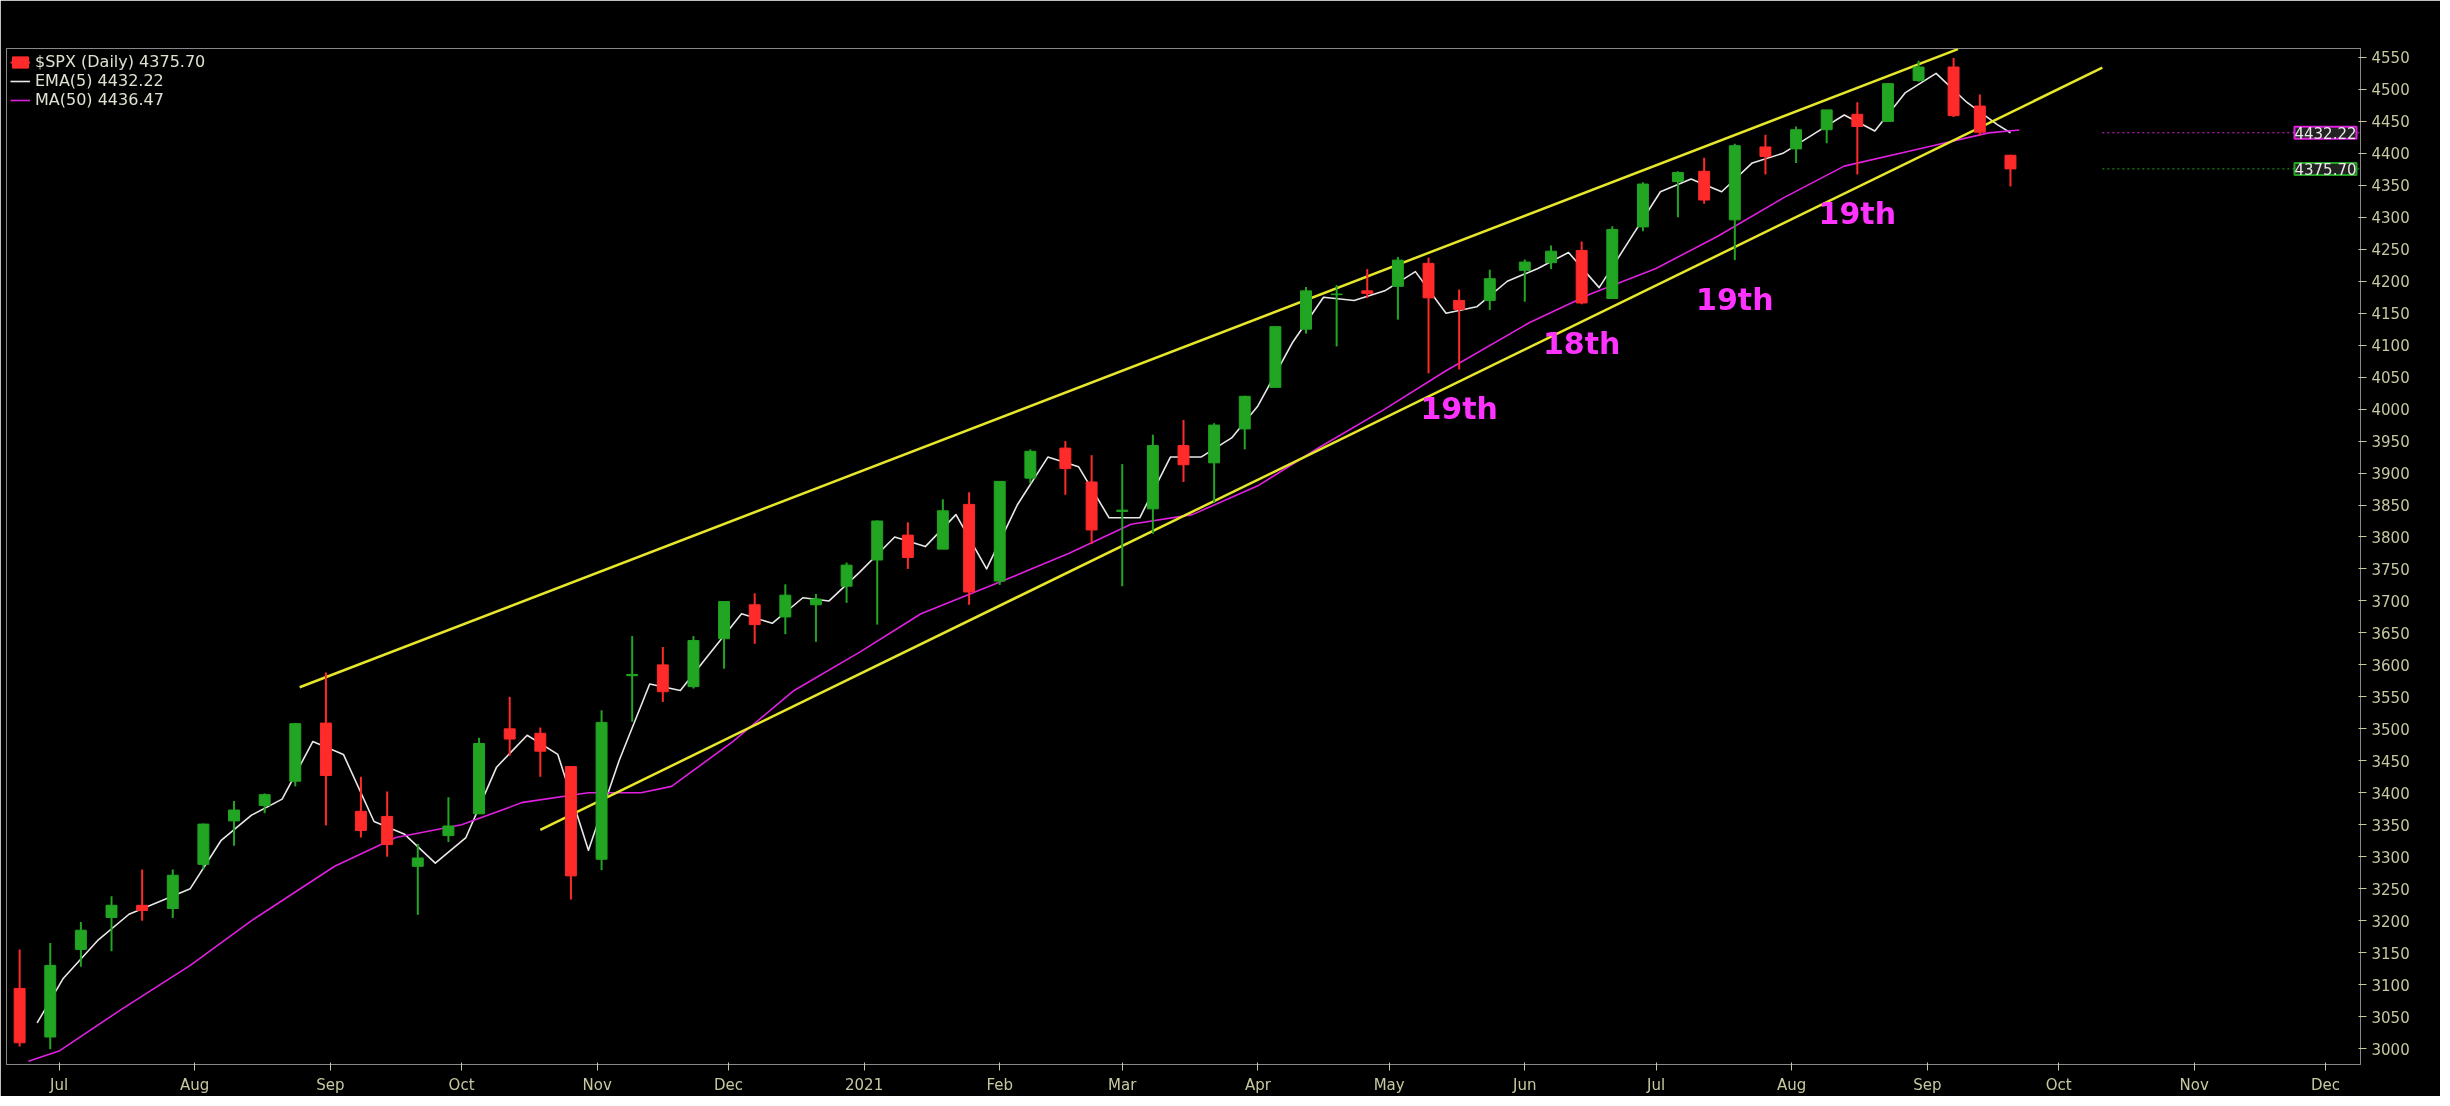 This screenshot has height=1106, width=2450. What do you see at coordinates (2390, 825) in the screenshot?
I see `y-tick-label: 3350` at bounding box center [2390, 825].